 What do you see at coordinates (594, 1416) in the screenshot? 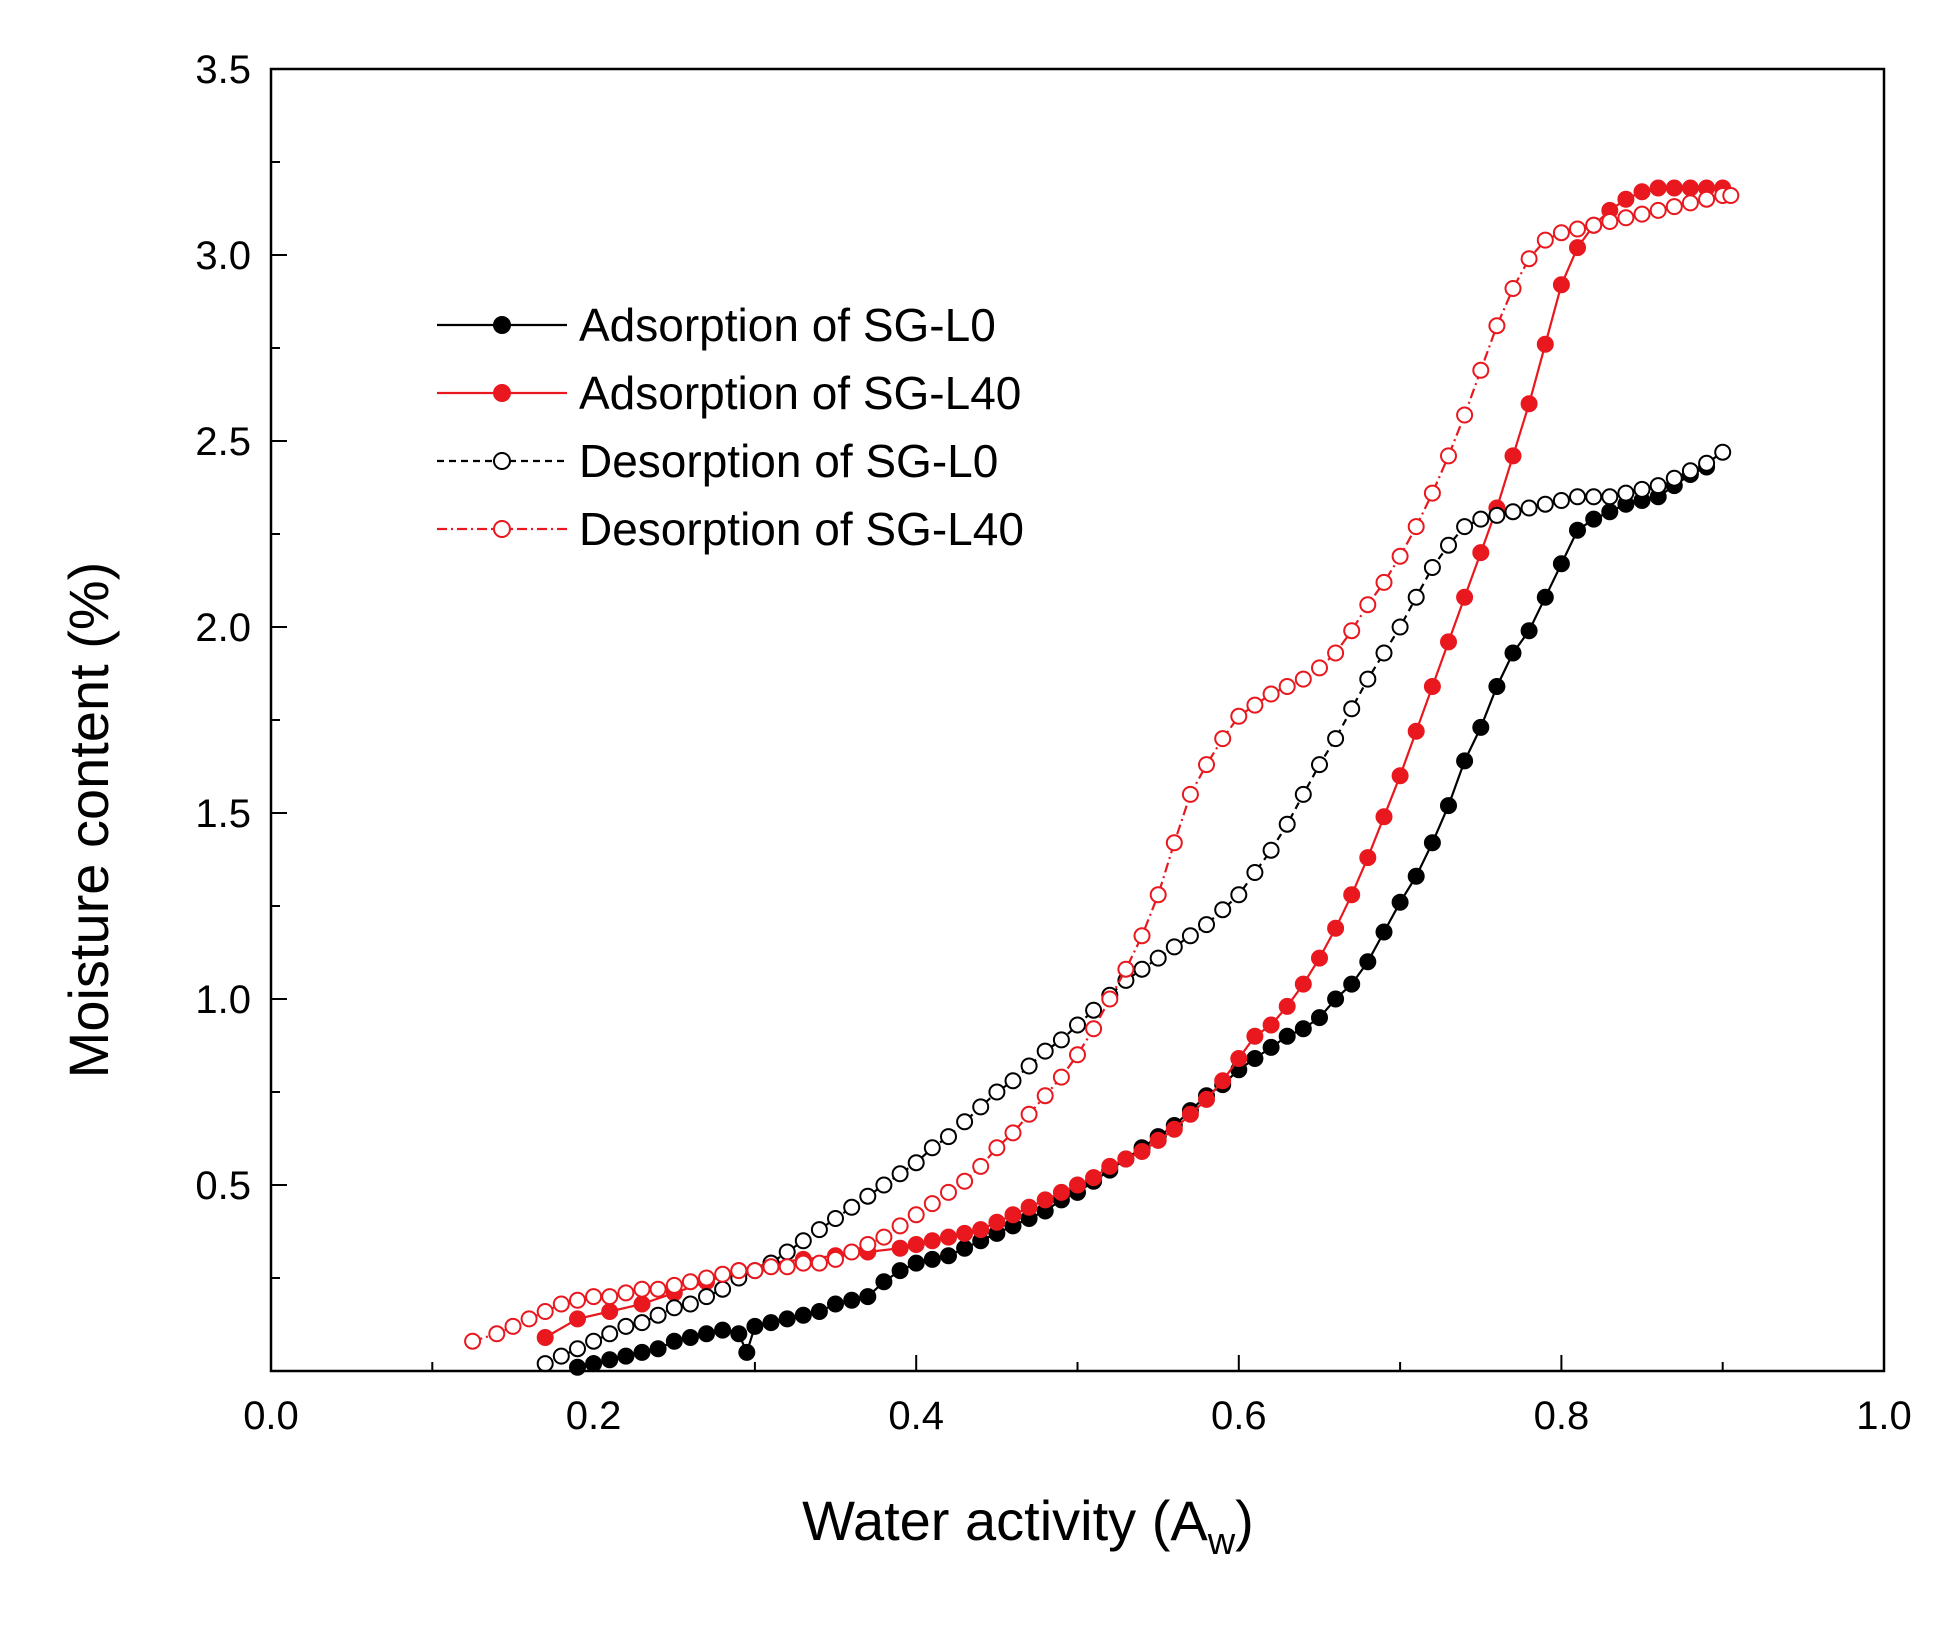
I see `x-tick-label: 0.2` at bounding box center [594, 1416].